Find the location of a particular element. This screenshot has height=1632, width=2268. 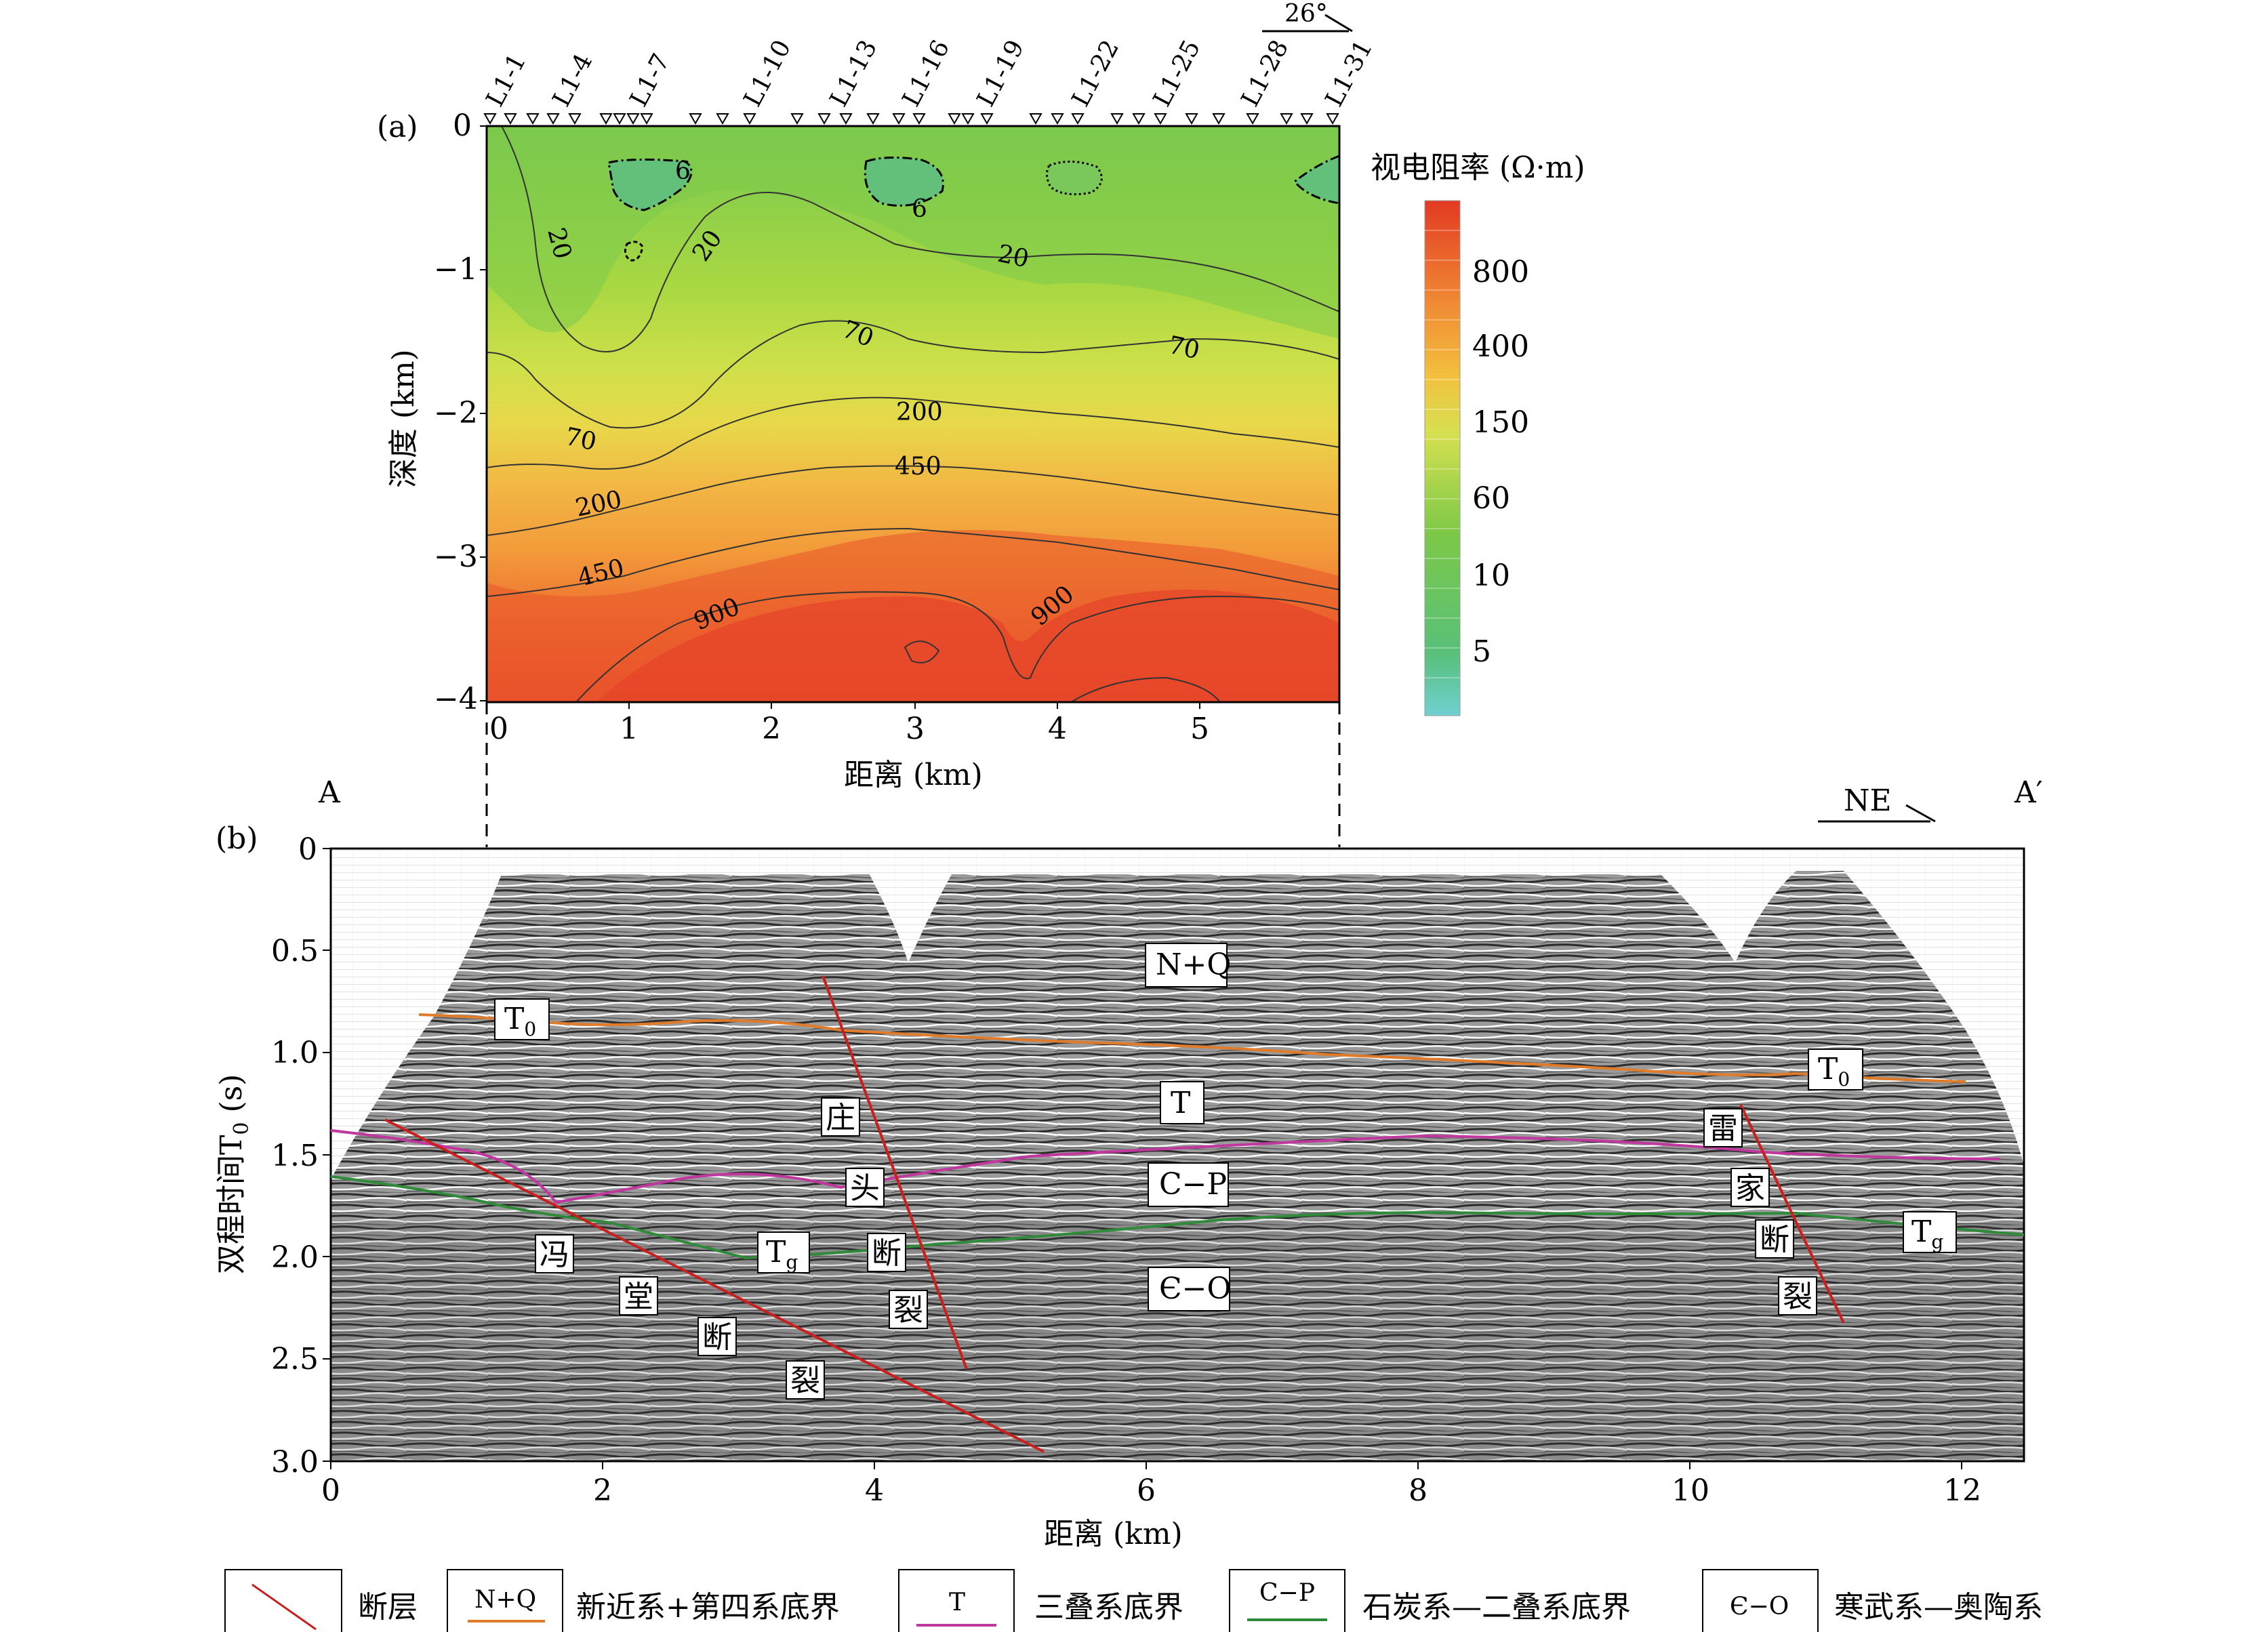

panel-a-label: (a) is located at coordinates (397, 127).